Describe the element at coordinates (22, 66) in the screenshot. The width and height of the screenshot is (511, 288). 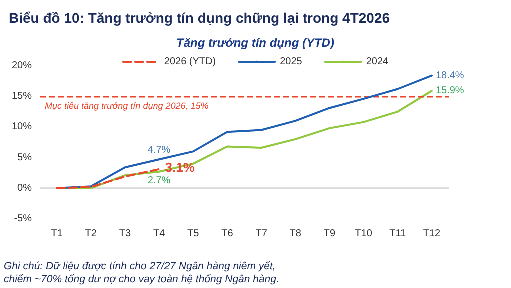
I see `y-tick-label: 20%` at that location.